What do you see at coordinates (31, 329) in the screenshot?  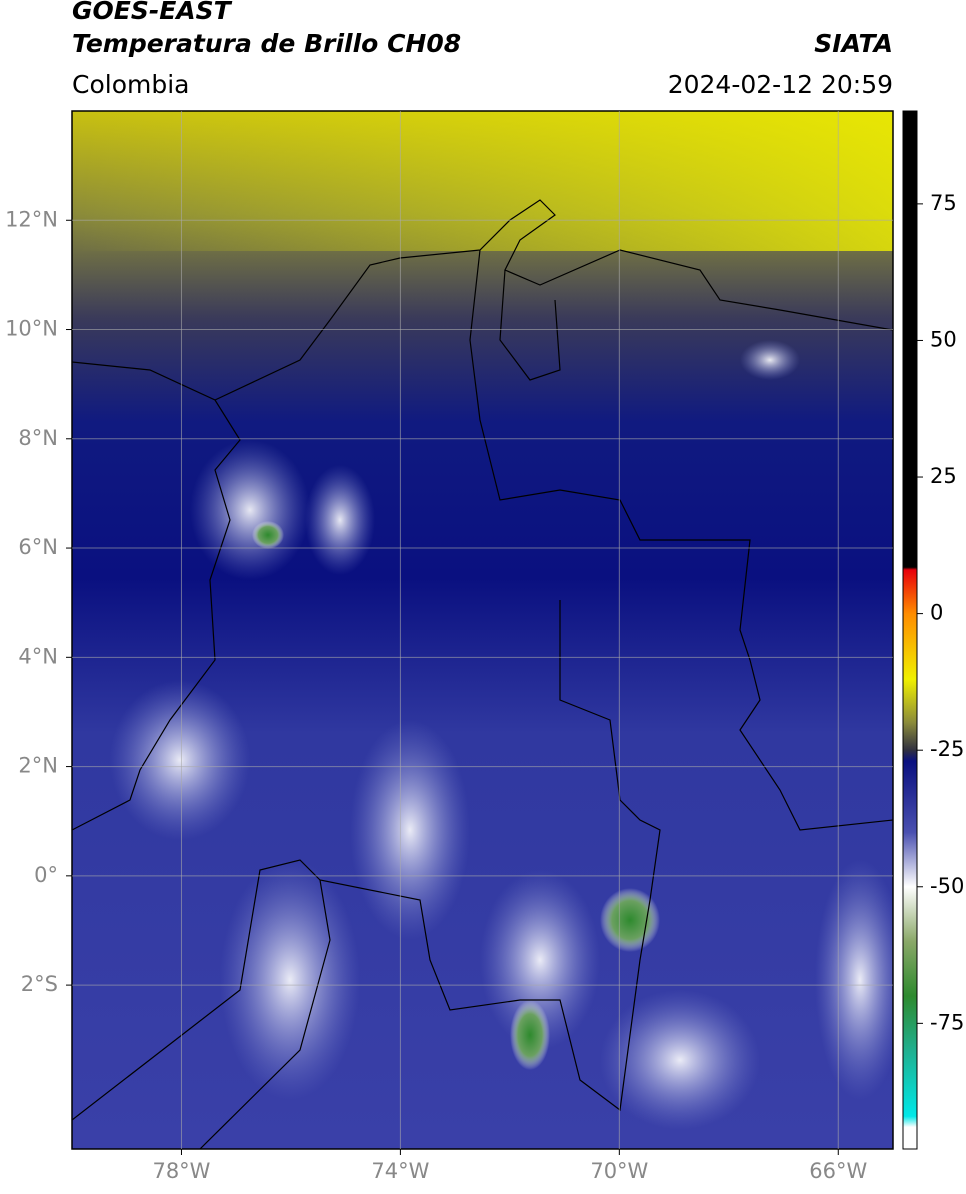 I see `y-tick-label: 10°N` at bounding box center [31, 329].